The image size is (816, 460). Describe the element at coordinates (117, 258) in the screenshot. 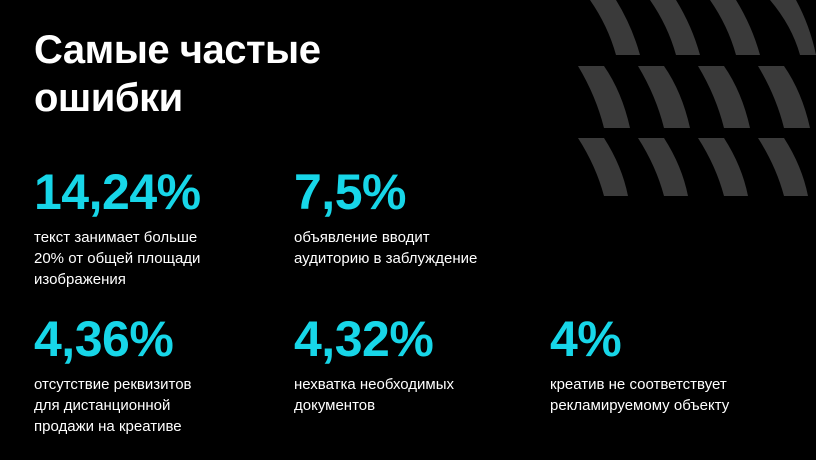

I see `stat-description-line: 20% от общей площади` at that location.